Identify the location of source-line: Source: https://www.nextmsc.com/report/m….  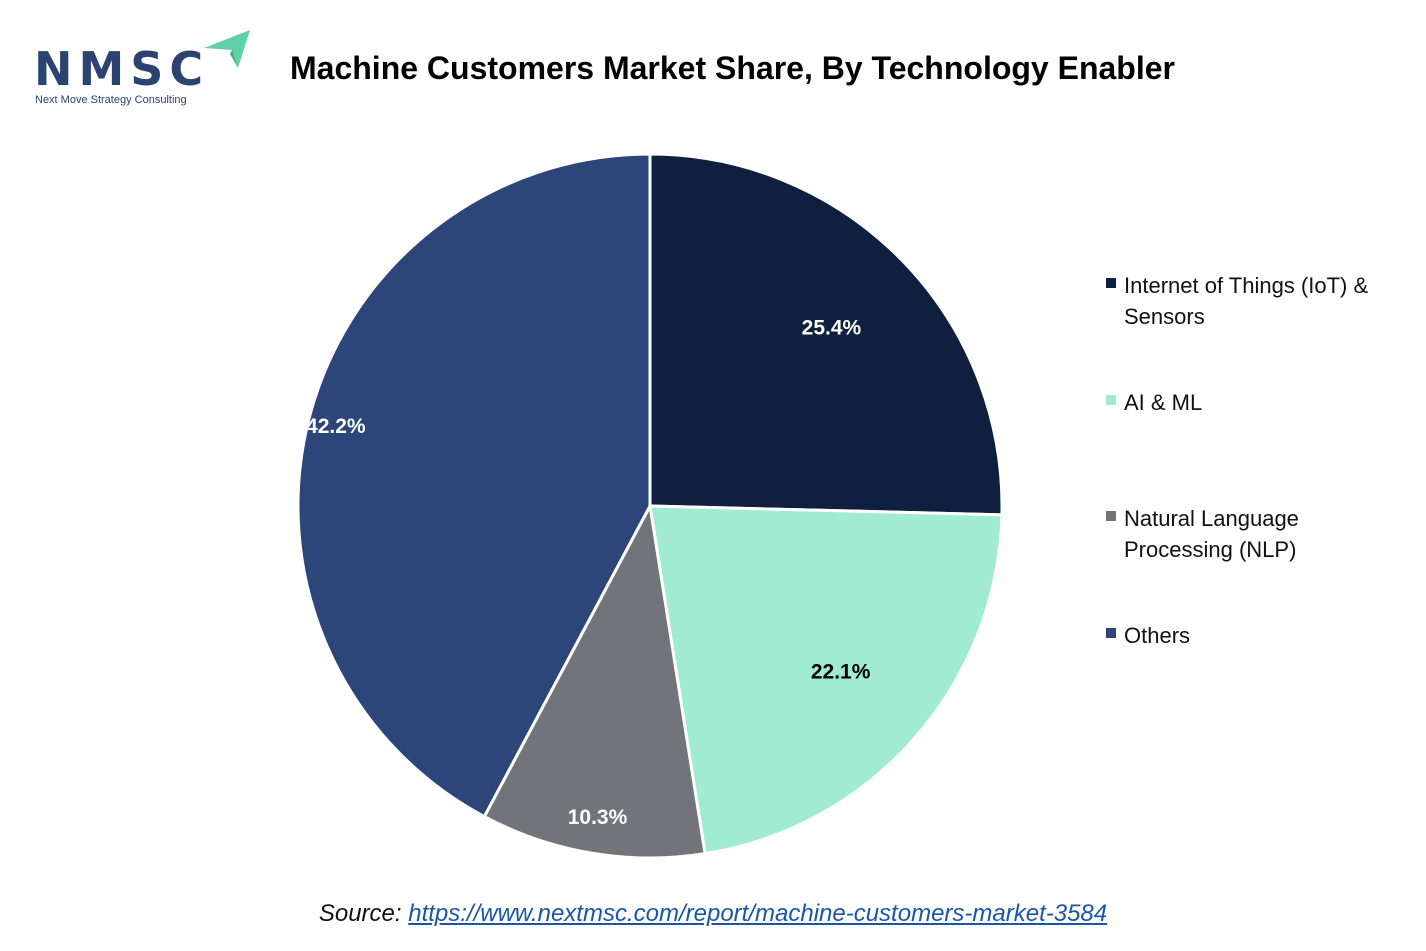
(713, 914).